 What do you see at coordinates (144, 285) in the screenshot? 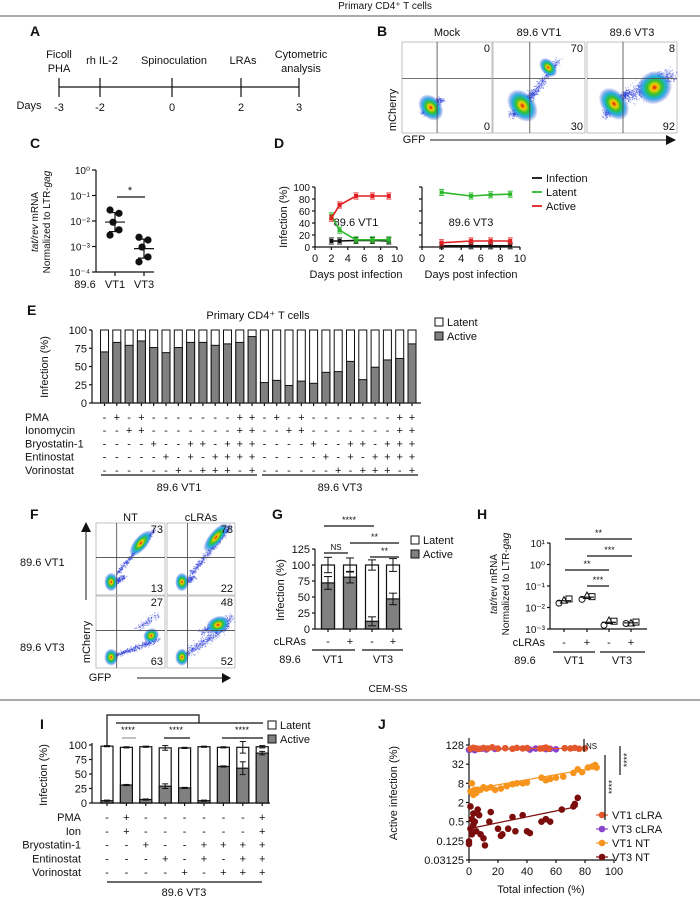
I see `x-category-label: VT3` at bounding box center [144, 285].